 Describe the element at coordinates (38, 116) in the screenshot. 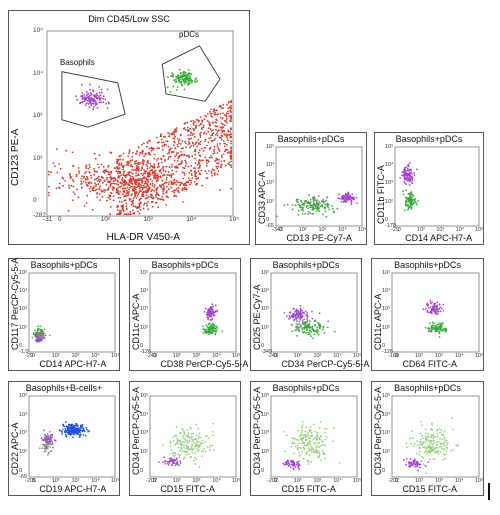

I see `y-tick-label: 10³` at that location.